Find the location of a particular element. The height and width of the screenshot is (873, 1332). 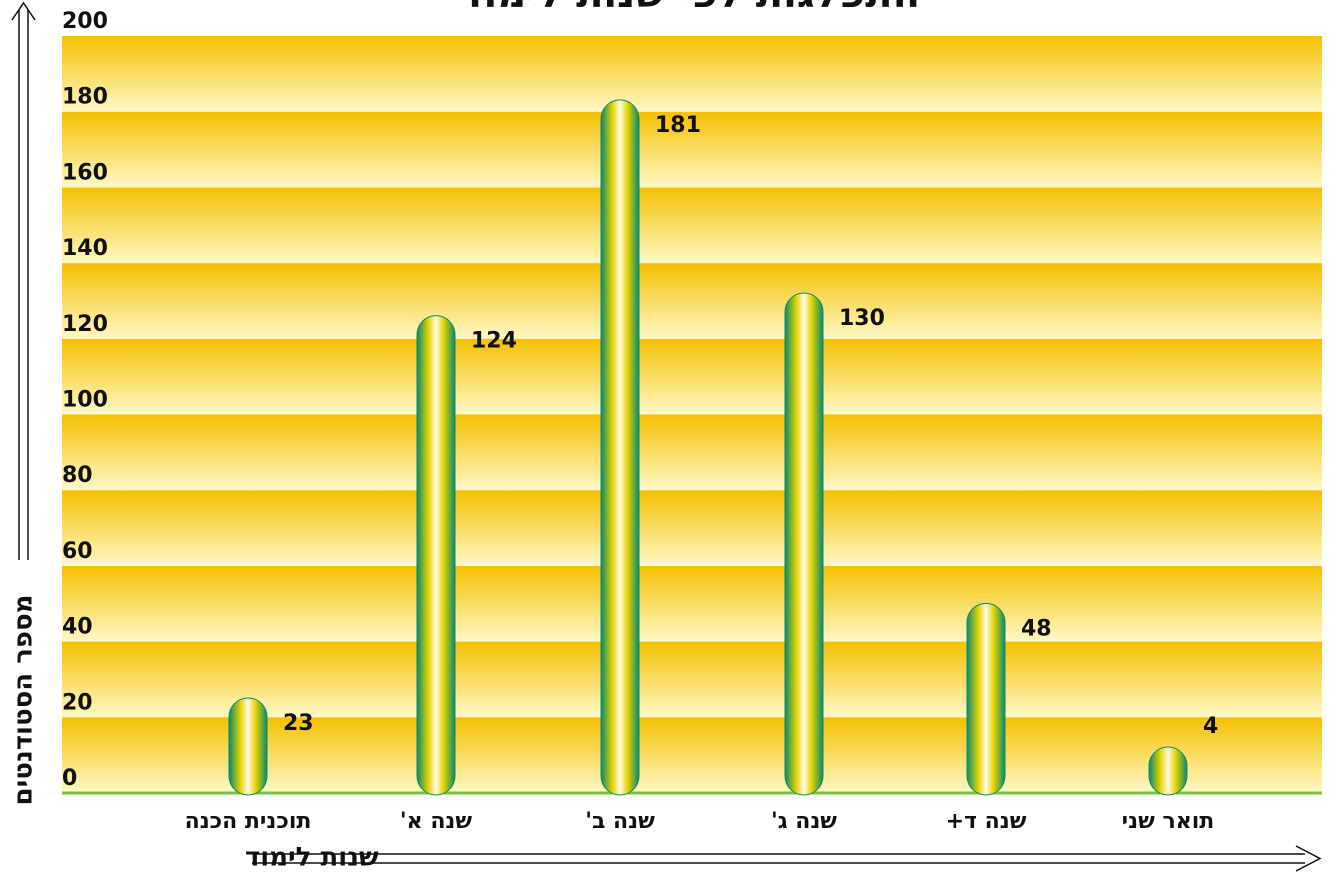

y-tick-label: 40 is located at coordinates (77, 627).